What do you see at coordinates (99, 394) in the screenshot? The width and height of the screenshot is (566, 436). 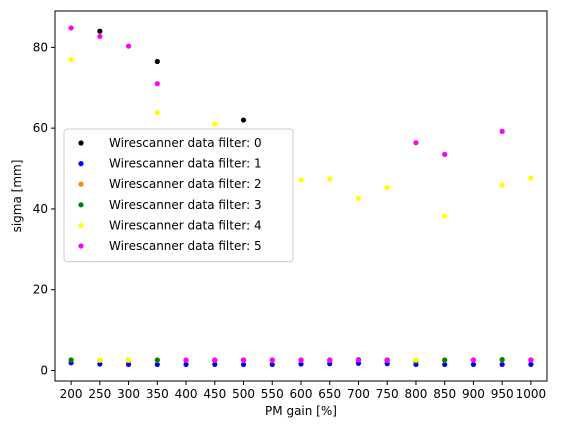 I see `x-tick-label: 250` at bounding box center [99, 394].